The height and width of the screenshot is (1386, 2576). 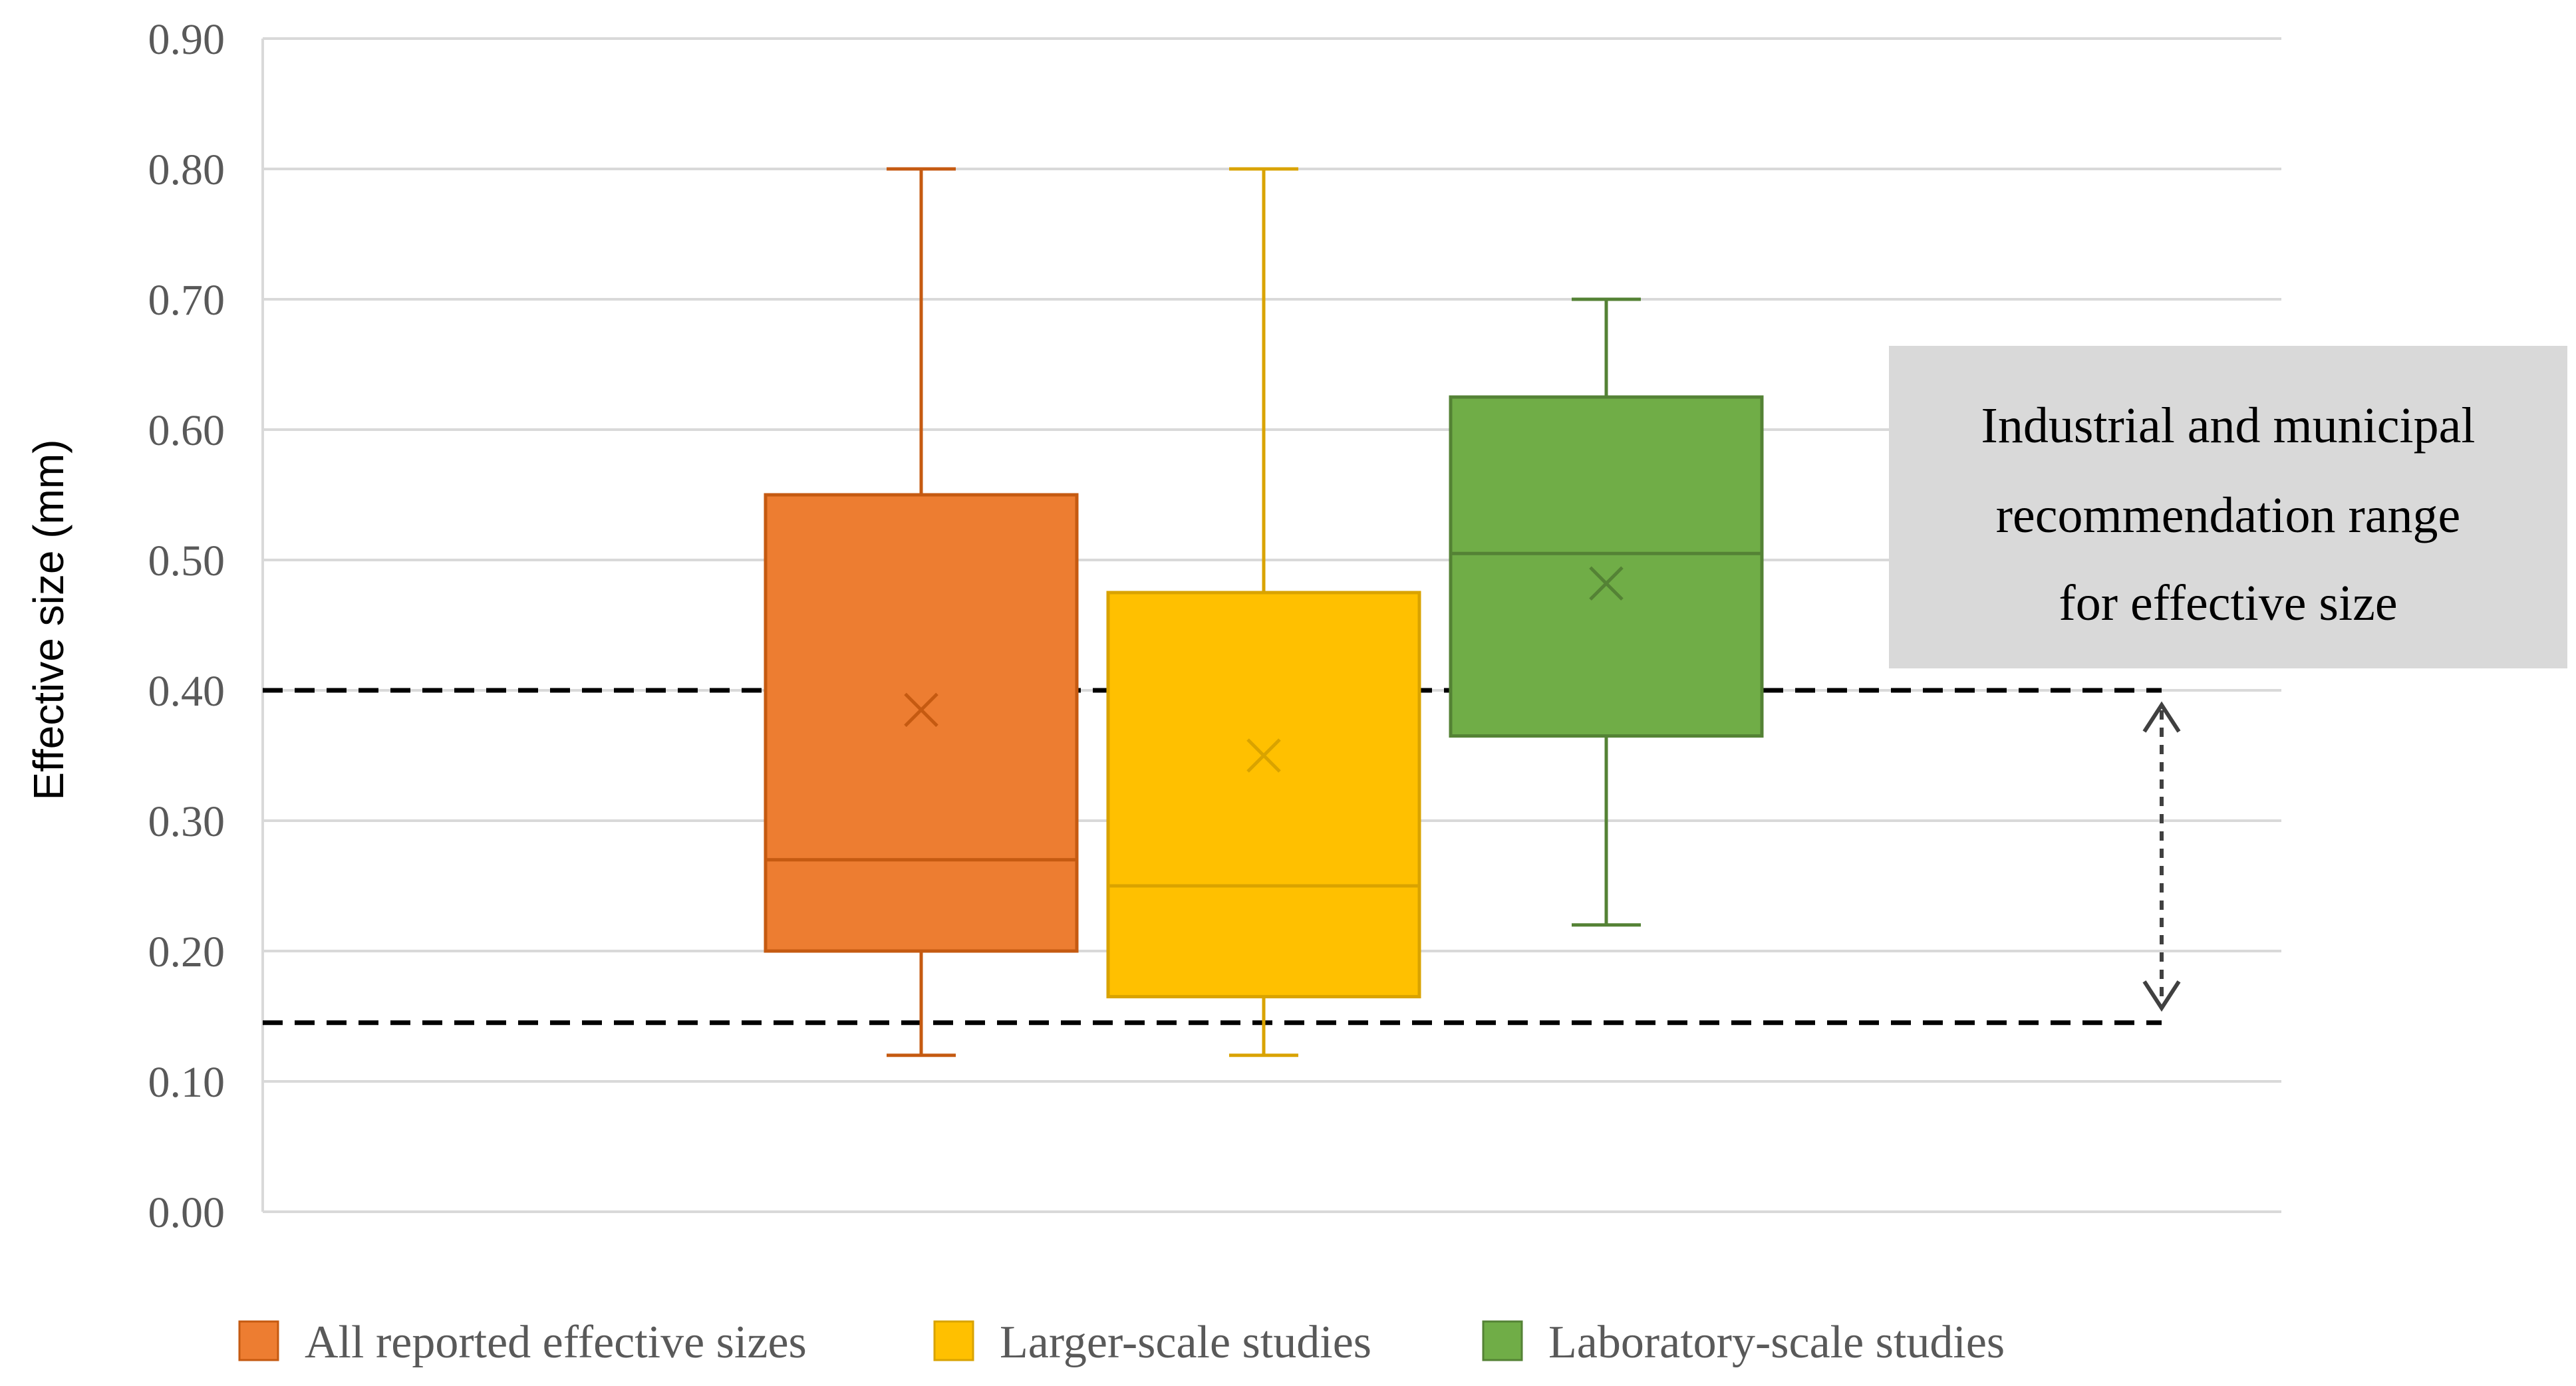 I want to click on annotation-background, so click(x=2228, y=507).